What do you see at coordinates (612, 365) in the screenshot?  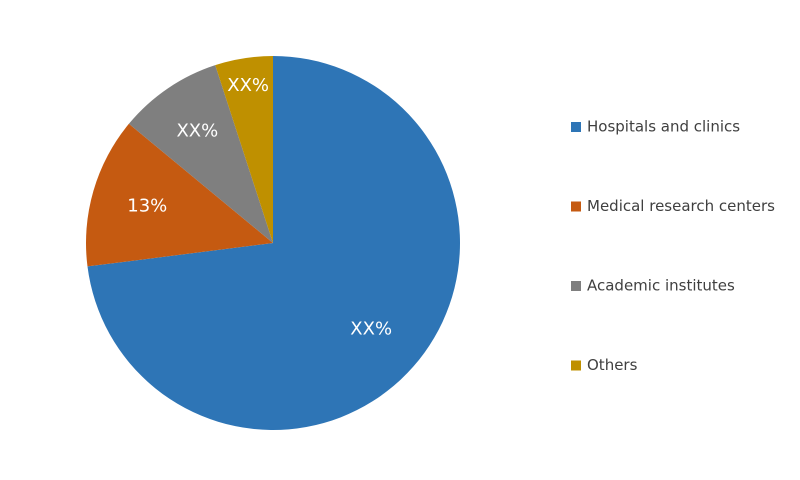 I see `legend-label: Others` at bounding box center [612, 365].